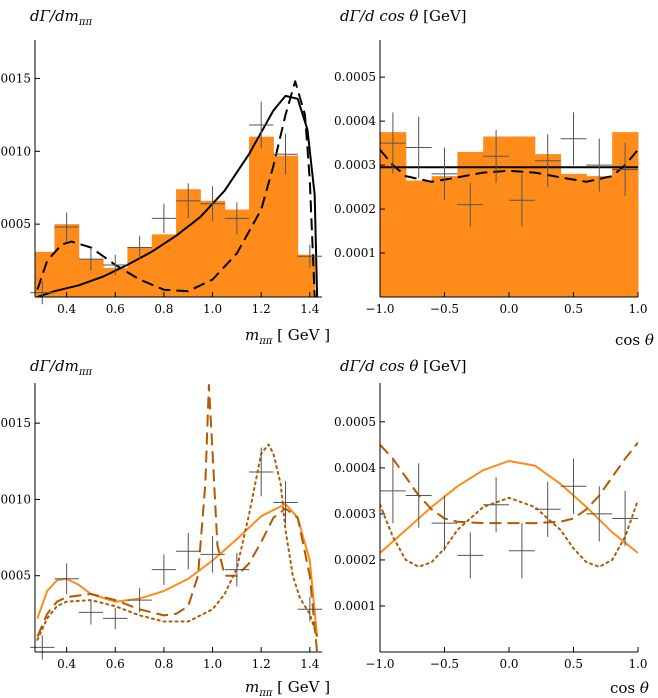 The height and width of the screenshot is (698, 658). I want to click on histogram-top-right, so click(509, 214).